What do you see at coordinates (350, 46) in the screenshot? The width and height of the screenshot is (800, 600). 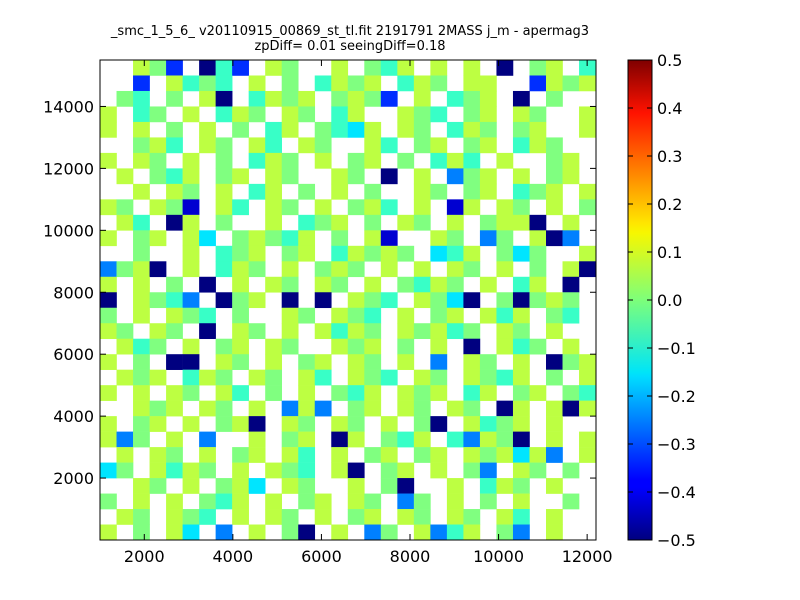 I see `chart-subtitle: zpDiff= 0.01 seeingDiff=0.18` at bounding box center [350, 46].